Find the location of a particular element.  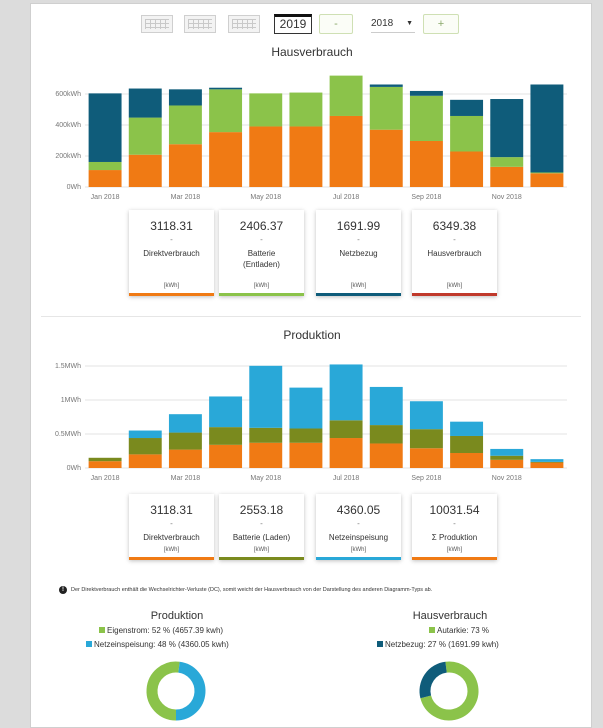

y-tick-label: 1MWh is located at coordinates (71, 400).